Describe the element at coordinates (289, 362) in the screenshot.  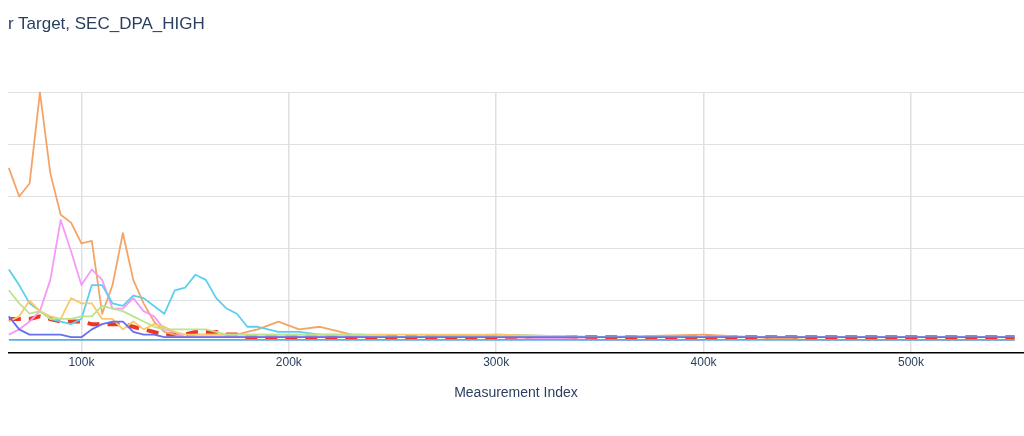
I see `x-tick-label: 200k` at that location.